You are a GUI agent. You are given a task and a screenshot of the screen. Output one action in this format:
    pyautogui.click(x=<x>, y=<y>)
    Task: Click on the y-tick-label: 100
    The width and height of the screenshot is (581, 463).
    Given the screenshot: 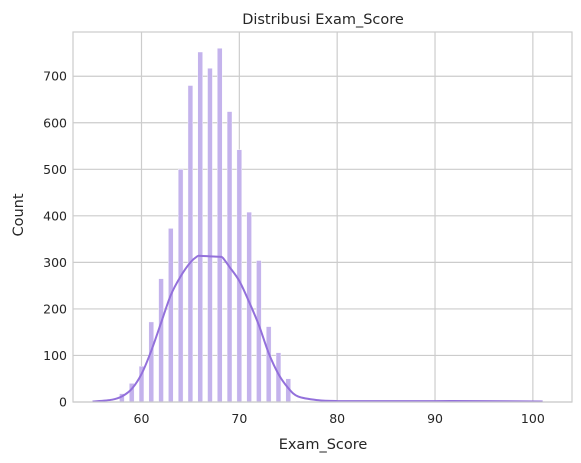 What is the action you would take?
    pyautogui.click(x=55, y=355)
    